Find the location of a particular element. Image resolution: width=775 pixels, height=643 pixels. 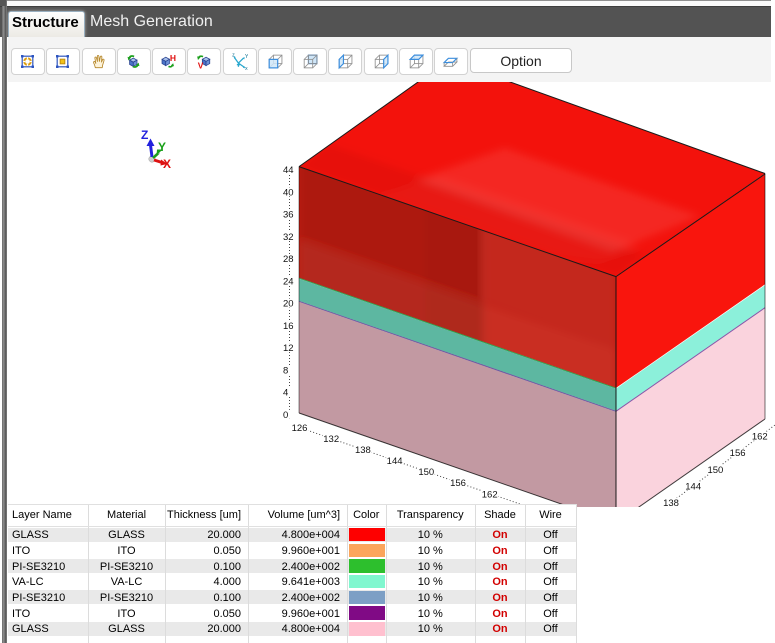

svg-text: 16 is located at coordinates (288, 326).